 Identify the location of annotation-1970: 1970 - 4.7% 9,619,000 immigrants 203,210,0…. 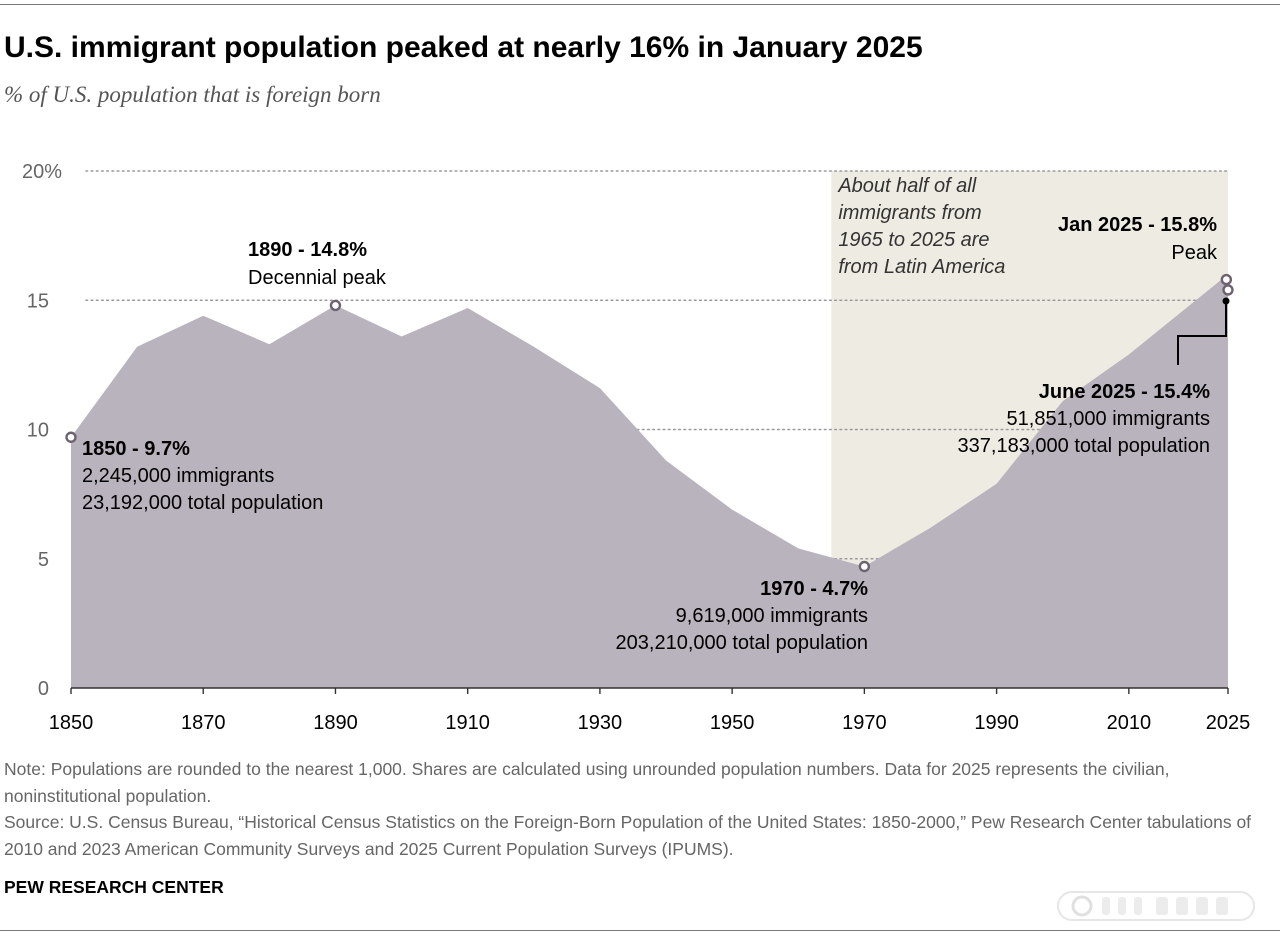
(742, 616).